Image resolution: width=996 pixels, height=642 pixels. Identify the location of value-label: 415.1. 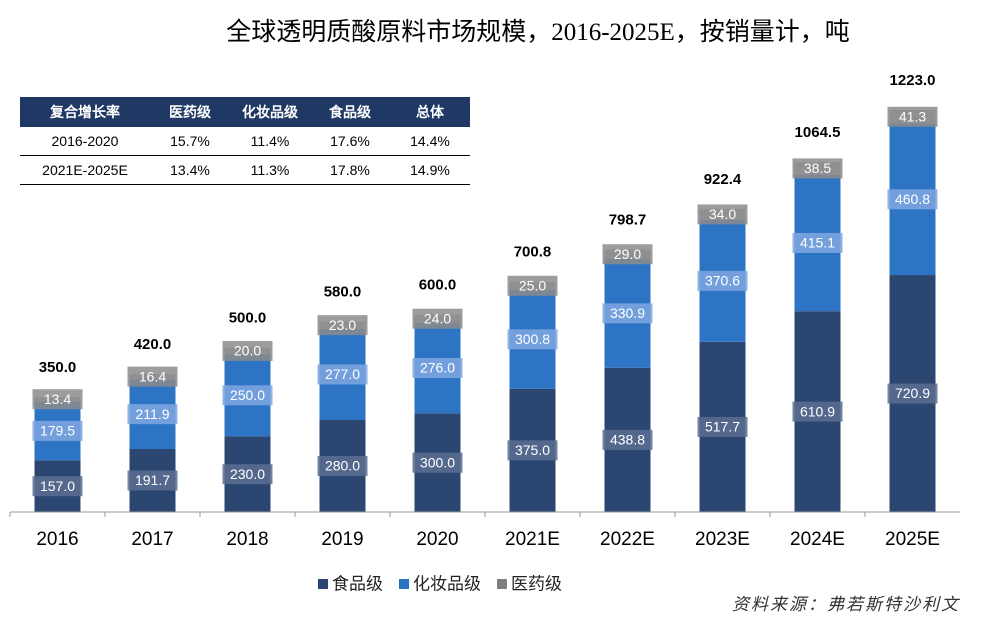
(817, 243).